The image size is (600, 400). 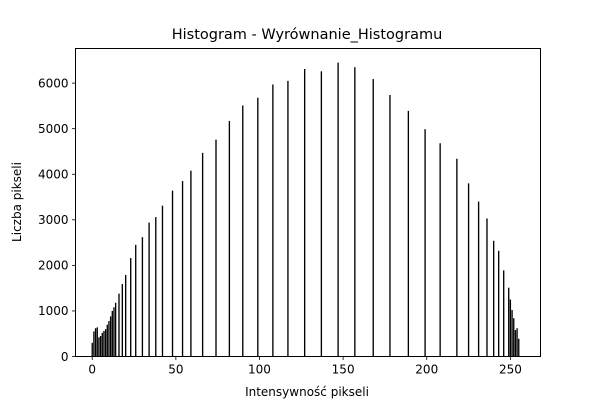 I want to click on x-tick-label: 250, so click(x=510, y=370).